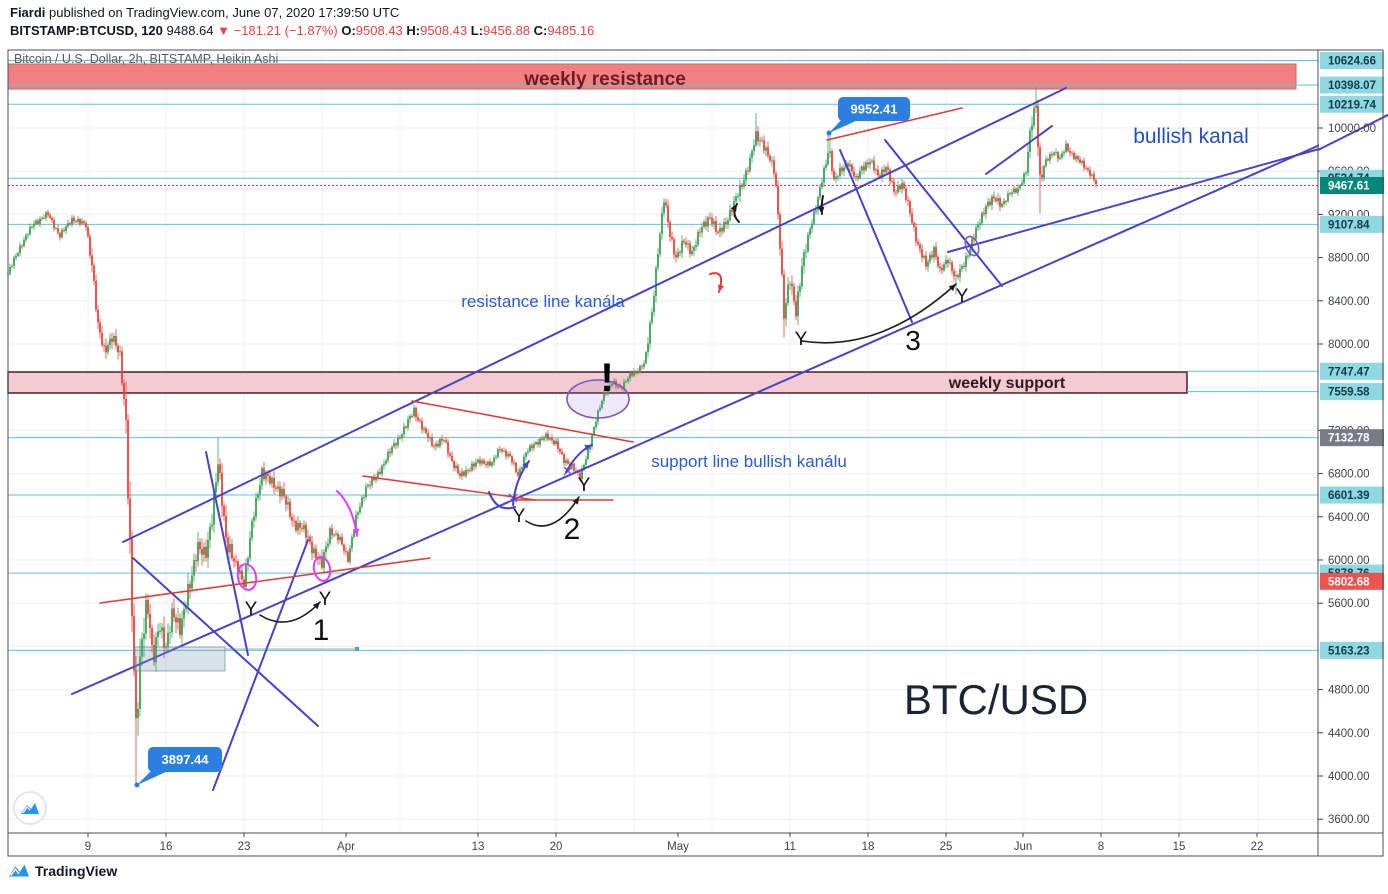  Describe the element at coordinates (224, 30) in the screenshot. I see `down-triangle-icon: ▼` at that location.